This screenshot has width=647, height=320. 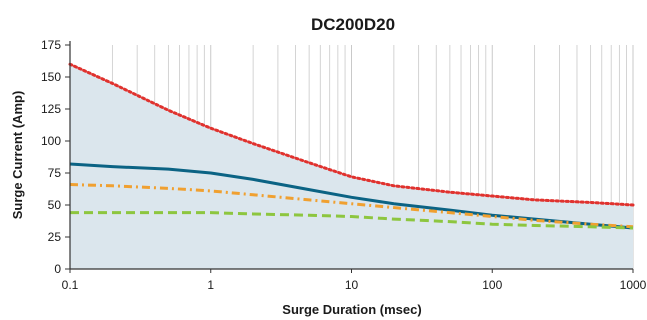 What do you see at coordinates (55, 205) in the screenshot?
I see `y-tick-label: 50` at bounding box center [55, 205].